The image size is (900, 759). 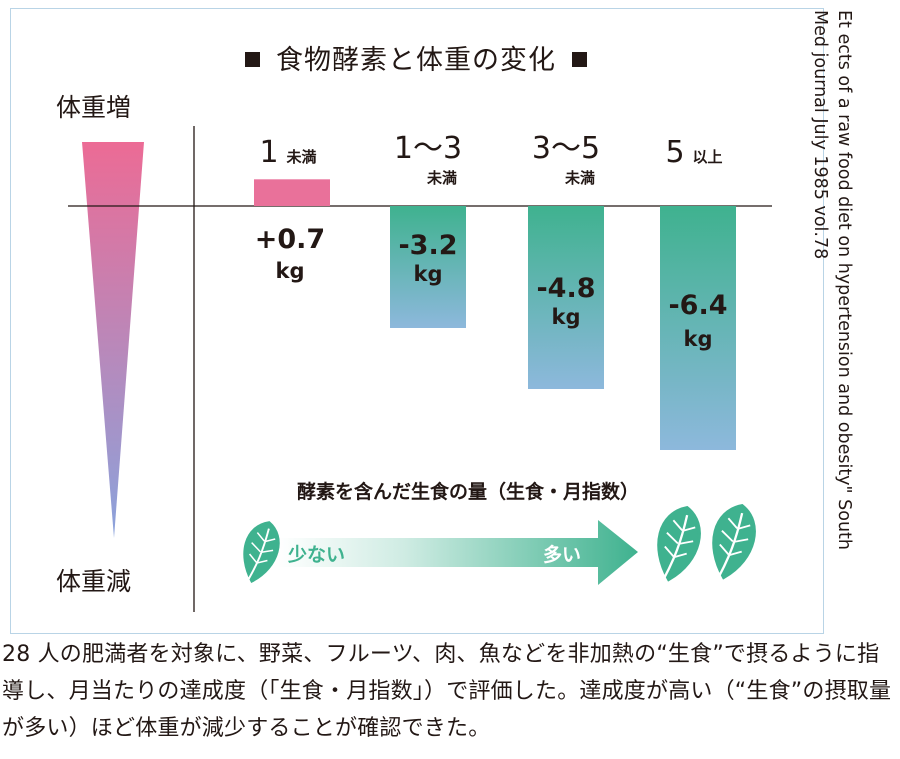 What do you see at coordinates (441, 178) in the screenshot?
I see `category-sublabel-2: 未満` at bounding box center [441, 178].